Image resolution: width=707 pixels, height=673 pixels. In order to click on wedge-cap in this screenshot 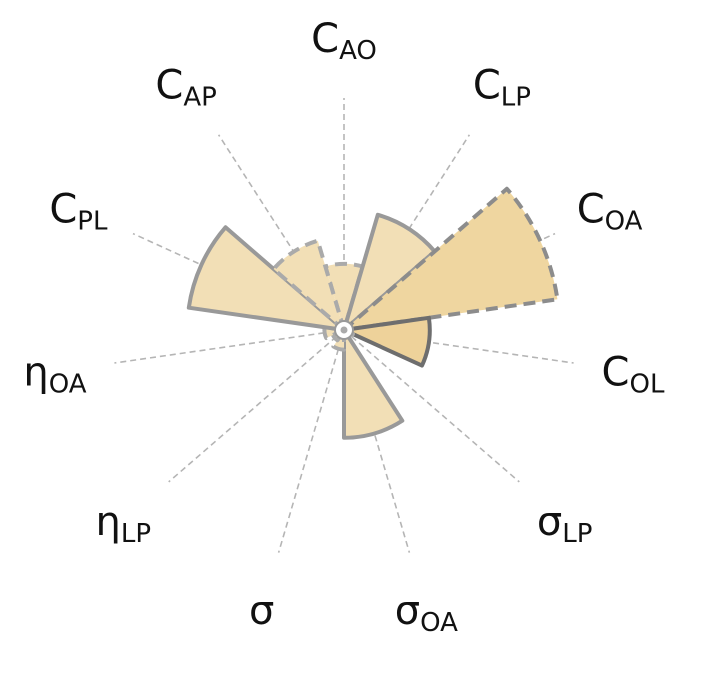, I will do `click(308, 285)`.